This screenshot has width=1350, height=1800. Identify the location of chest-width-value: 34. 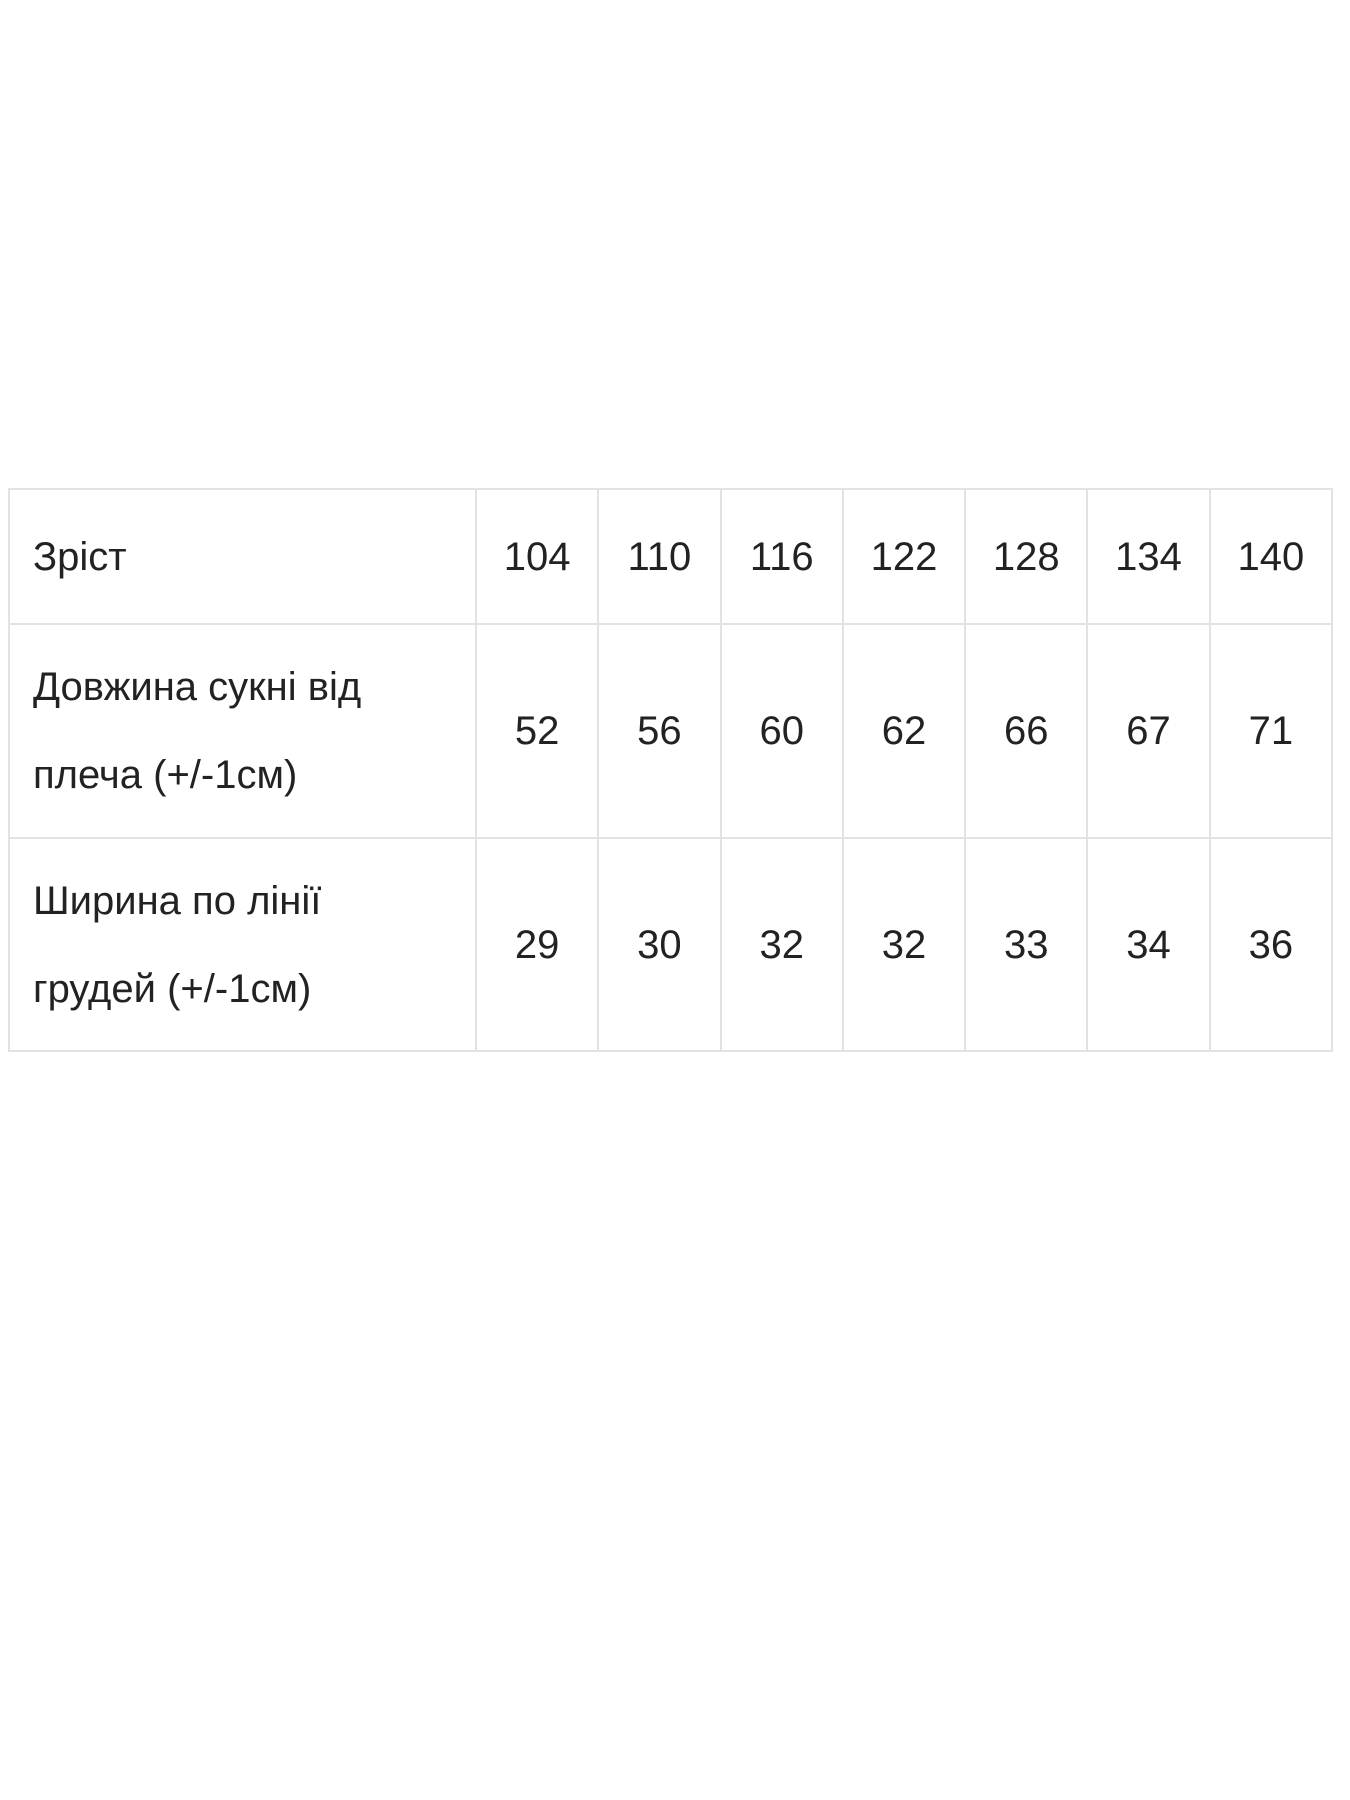
(1148, 944).